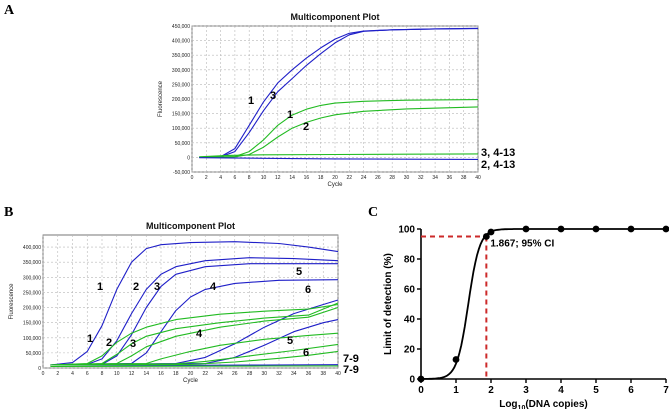  What do you see at coordinates (364, 178) in the screenshot?
I see `panel-a-x-tick-label: 24` at bounding box center [364, 178].